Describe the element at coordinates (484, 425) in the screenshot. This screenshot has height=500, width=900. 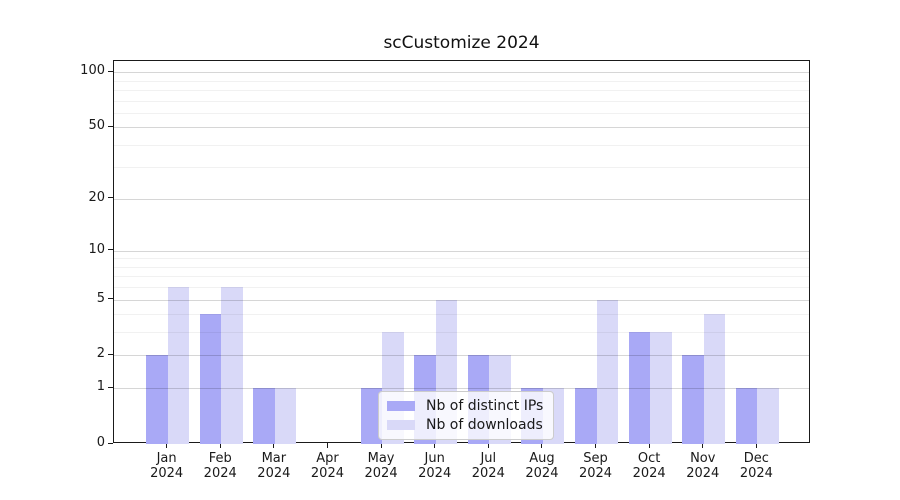
I see `legend-label-downloads: Nb of downloads` at that location.